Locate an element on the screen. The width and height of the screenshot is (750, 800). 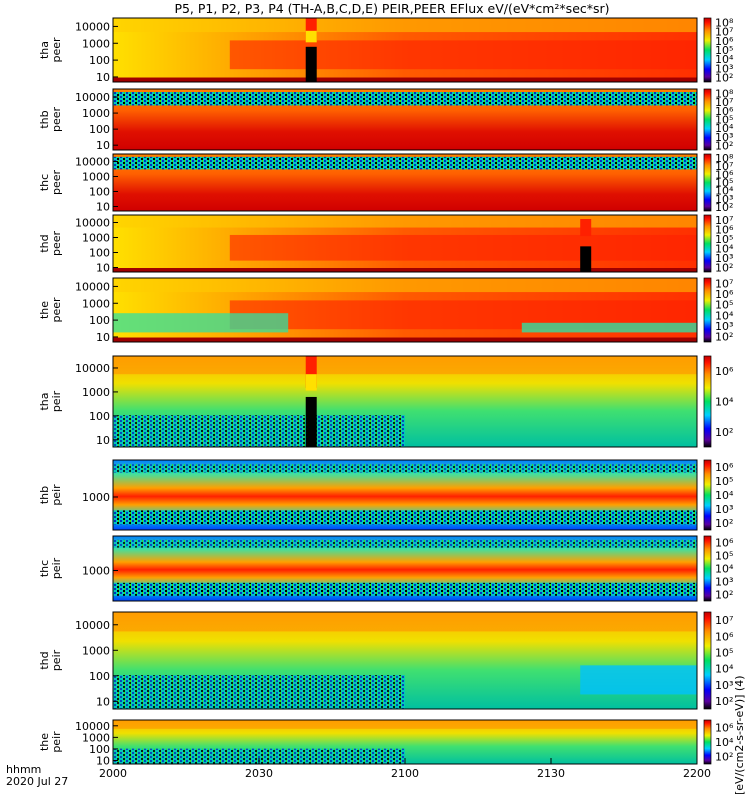
x-label-date: 2020 Jul 27 is located at coordinates (37, 781).